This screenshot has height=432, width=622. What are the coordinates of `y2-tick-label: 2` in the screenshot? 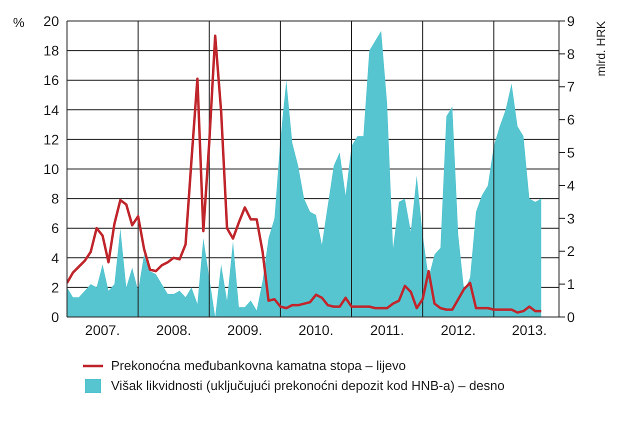 It's located at (571, 251).